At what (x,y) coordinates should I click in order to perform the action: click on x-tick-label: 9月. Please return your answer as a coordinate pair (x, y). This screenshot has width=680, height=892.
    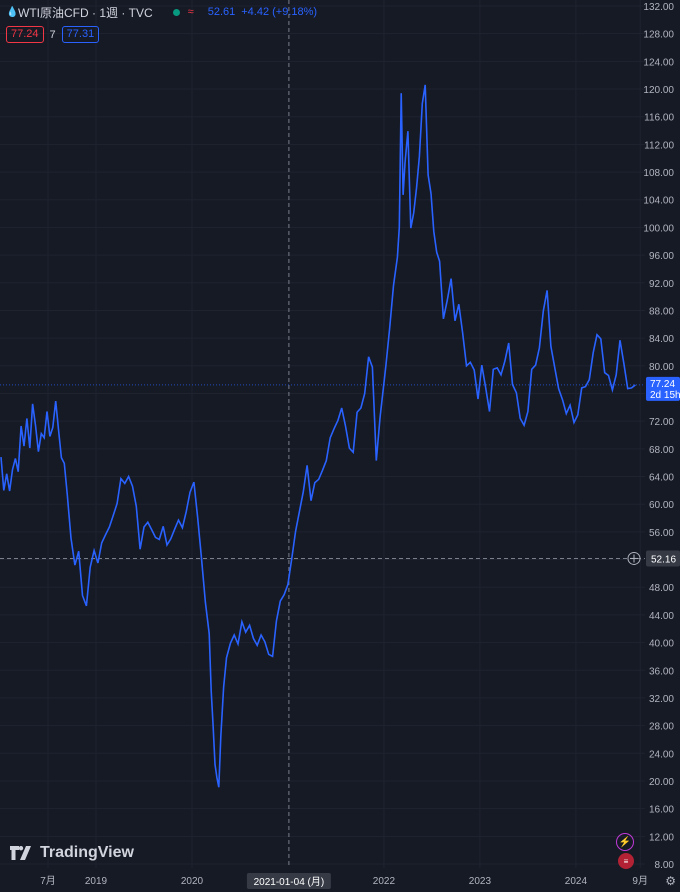
    Looking at the image, I should click on (640, 881).